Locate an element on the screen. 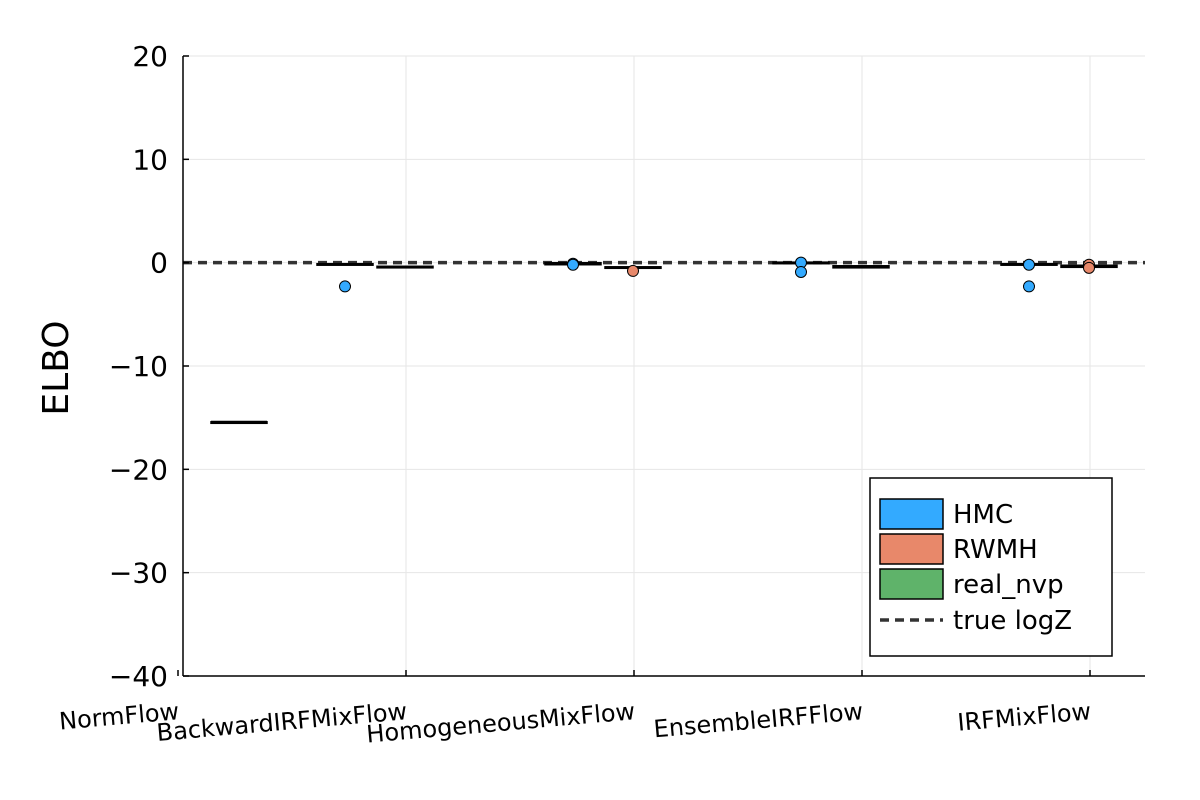  y-tick-labels: 20 10 0 −10 −20 −30 −40 is located at coordinates (138, 366).